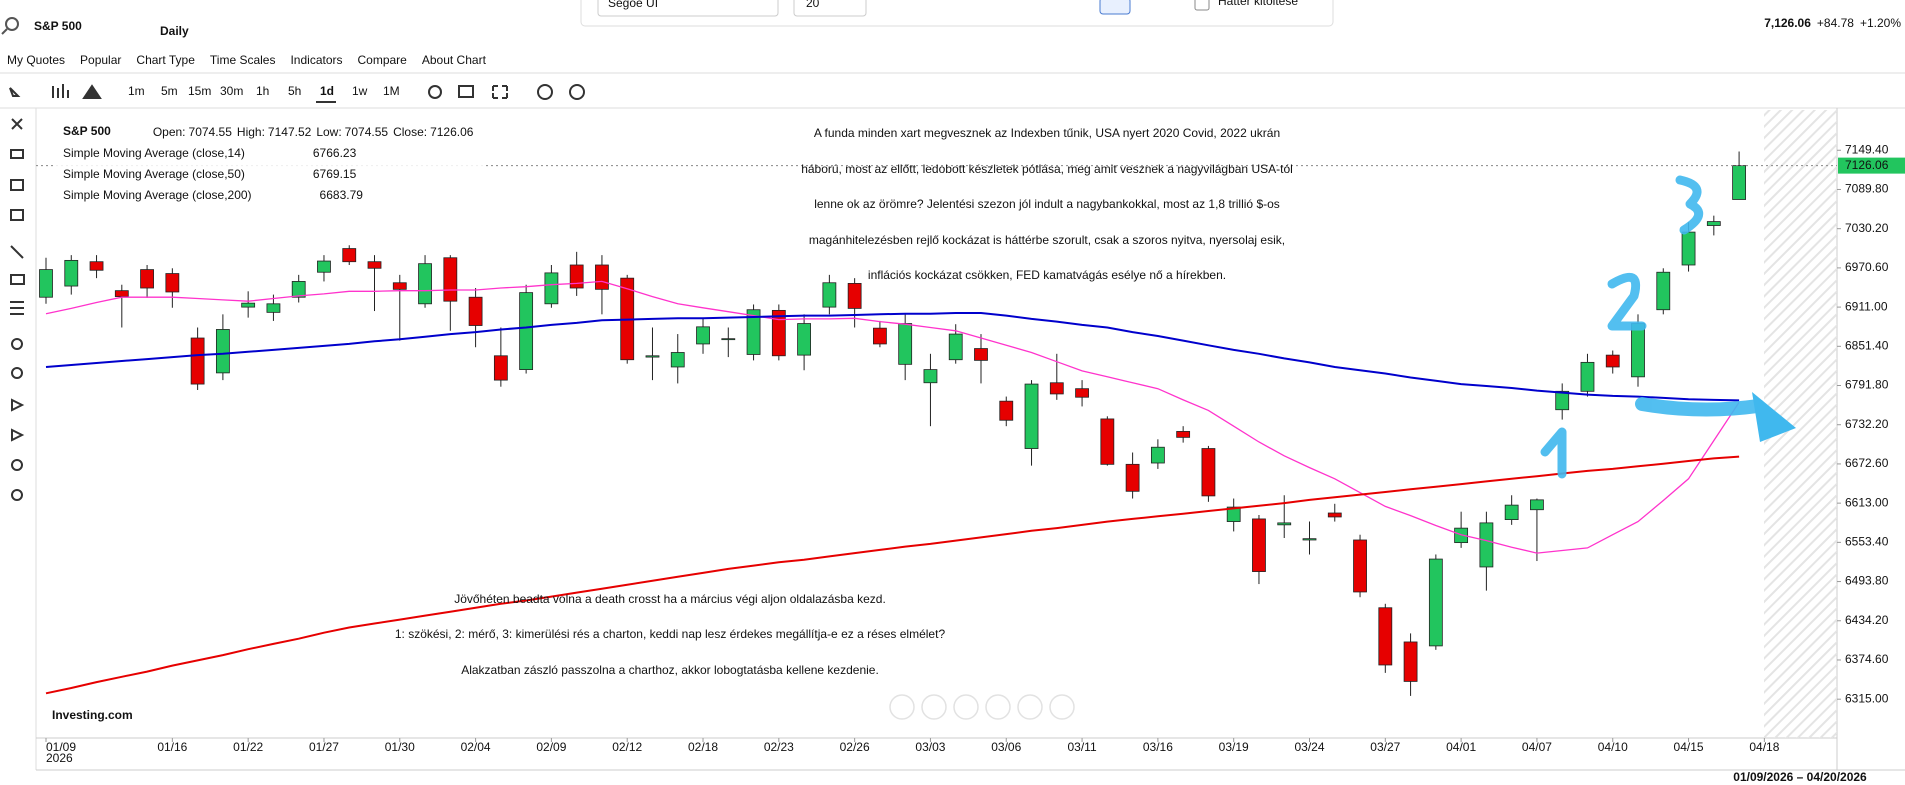 This screenshot has height=785, width=1905. Describe the element at coordinates (231, 91) in the screenshot. I see `interval-button: 30m` at that location.